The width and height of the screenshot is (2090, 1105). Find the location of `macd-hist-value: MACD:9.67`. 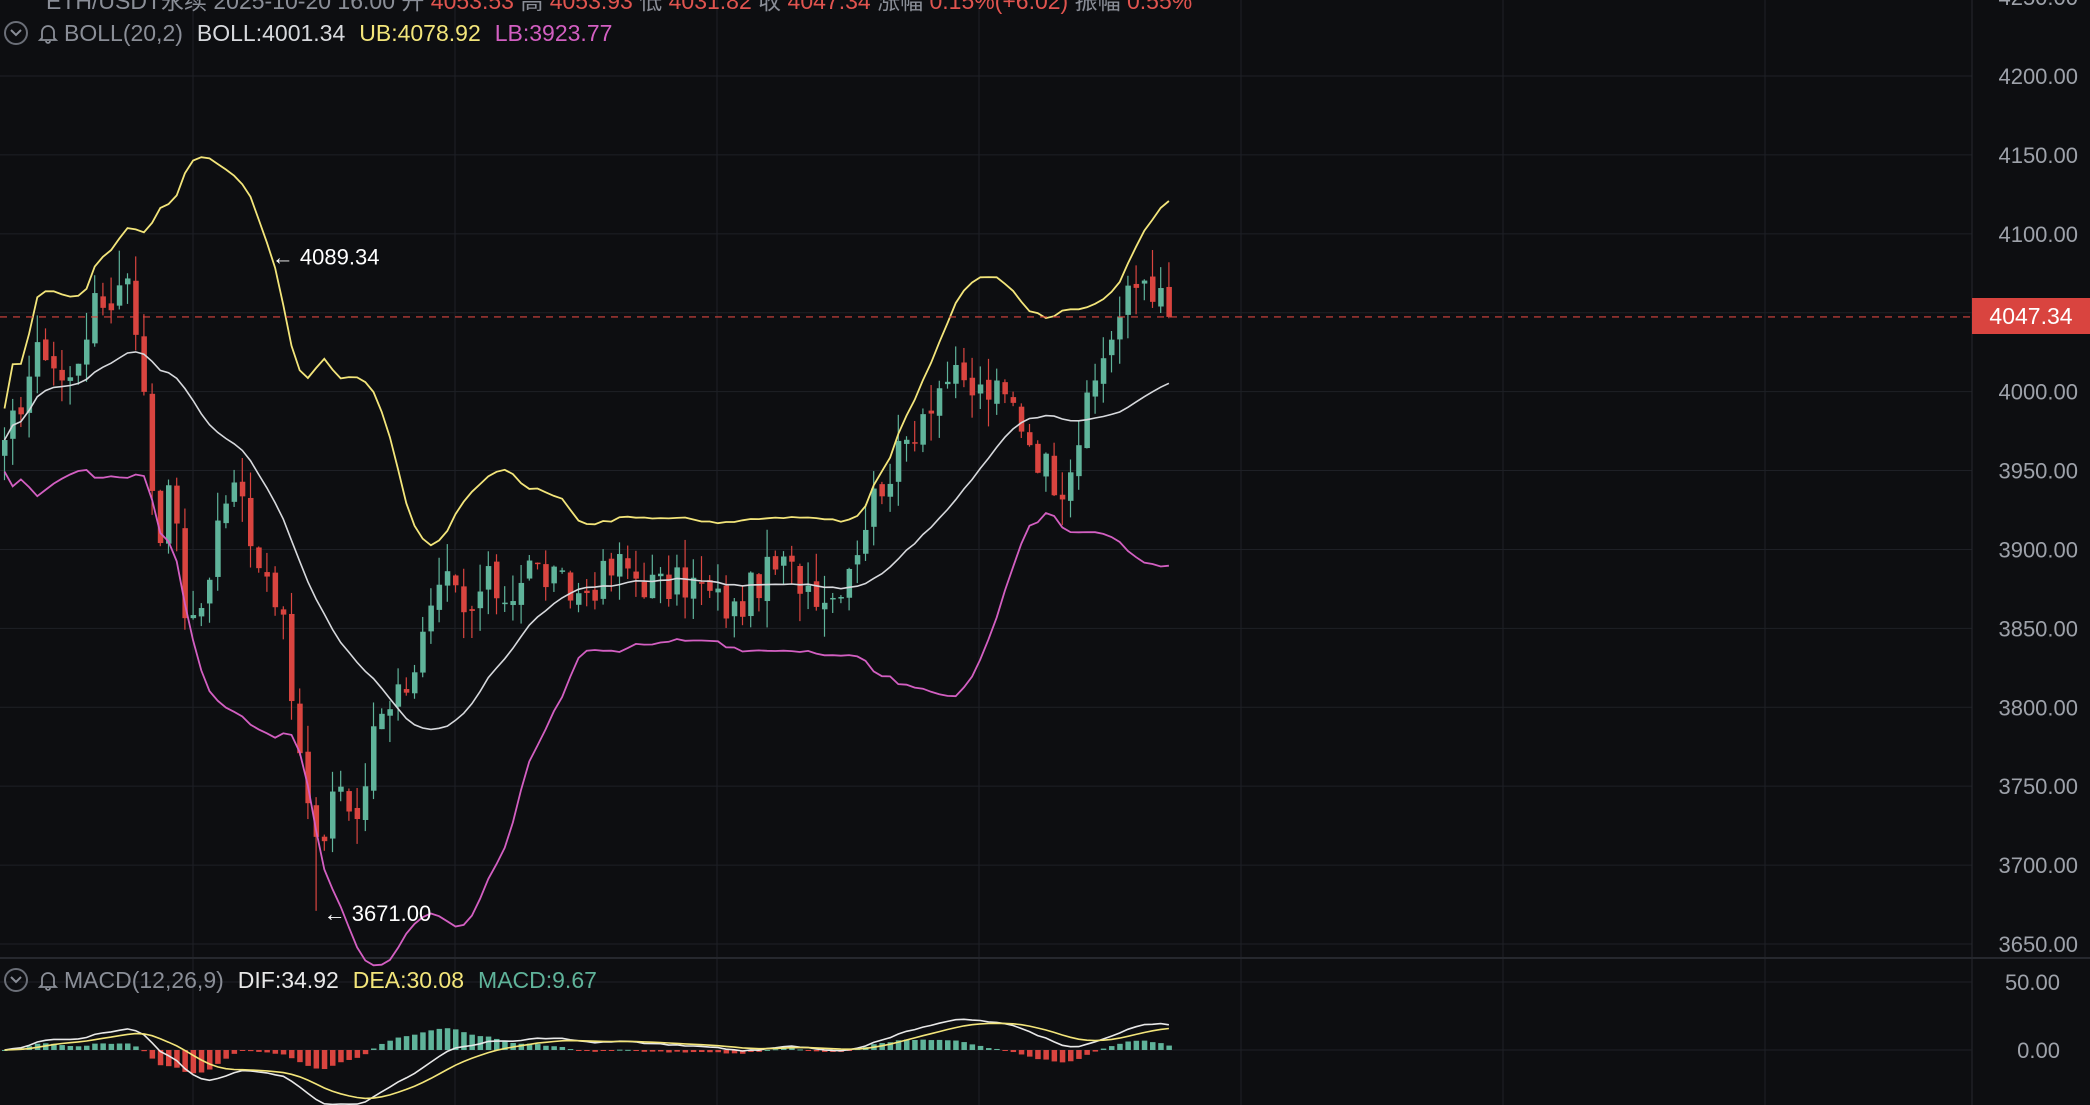

macd-hist-value: MACD:9.67 is located at coordinates (537, 979).